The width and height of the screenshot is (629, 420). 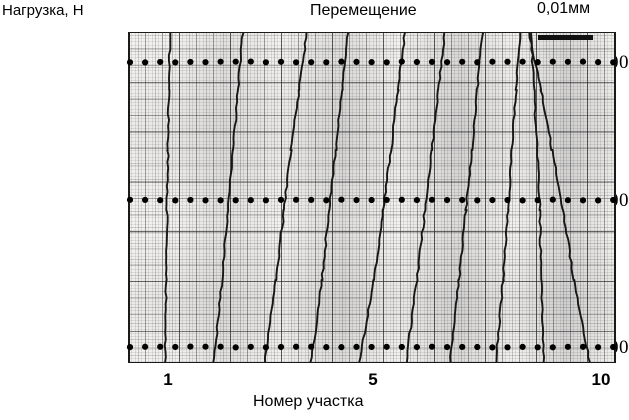 What do you see at coordinates (372, 362) in the screenshot?
I see `plot-border-bottom` at bounding box center [372, 362].